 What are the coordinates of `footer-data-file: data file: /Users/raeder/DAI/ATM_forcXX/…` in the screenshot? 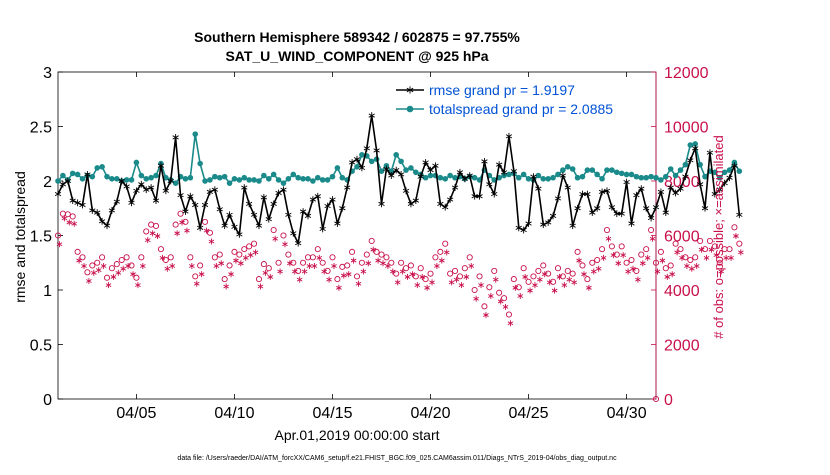 It's located at (397, 458).